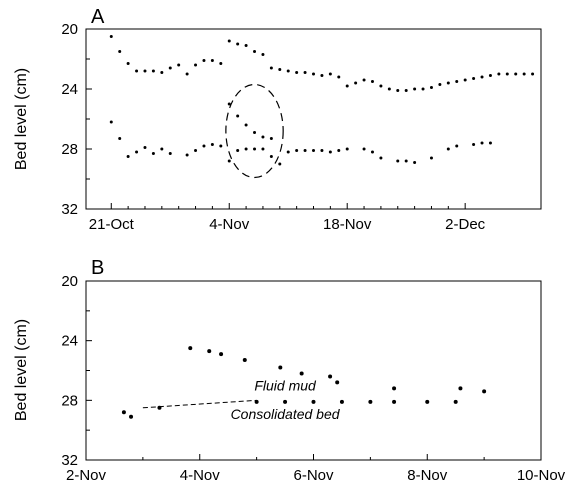  What do you see at coordinates (98, 17) in the screenshot?
I see `panel-a-letter: A` at bounding box center [98, 17].